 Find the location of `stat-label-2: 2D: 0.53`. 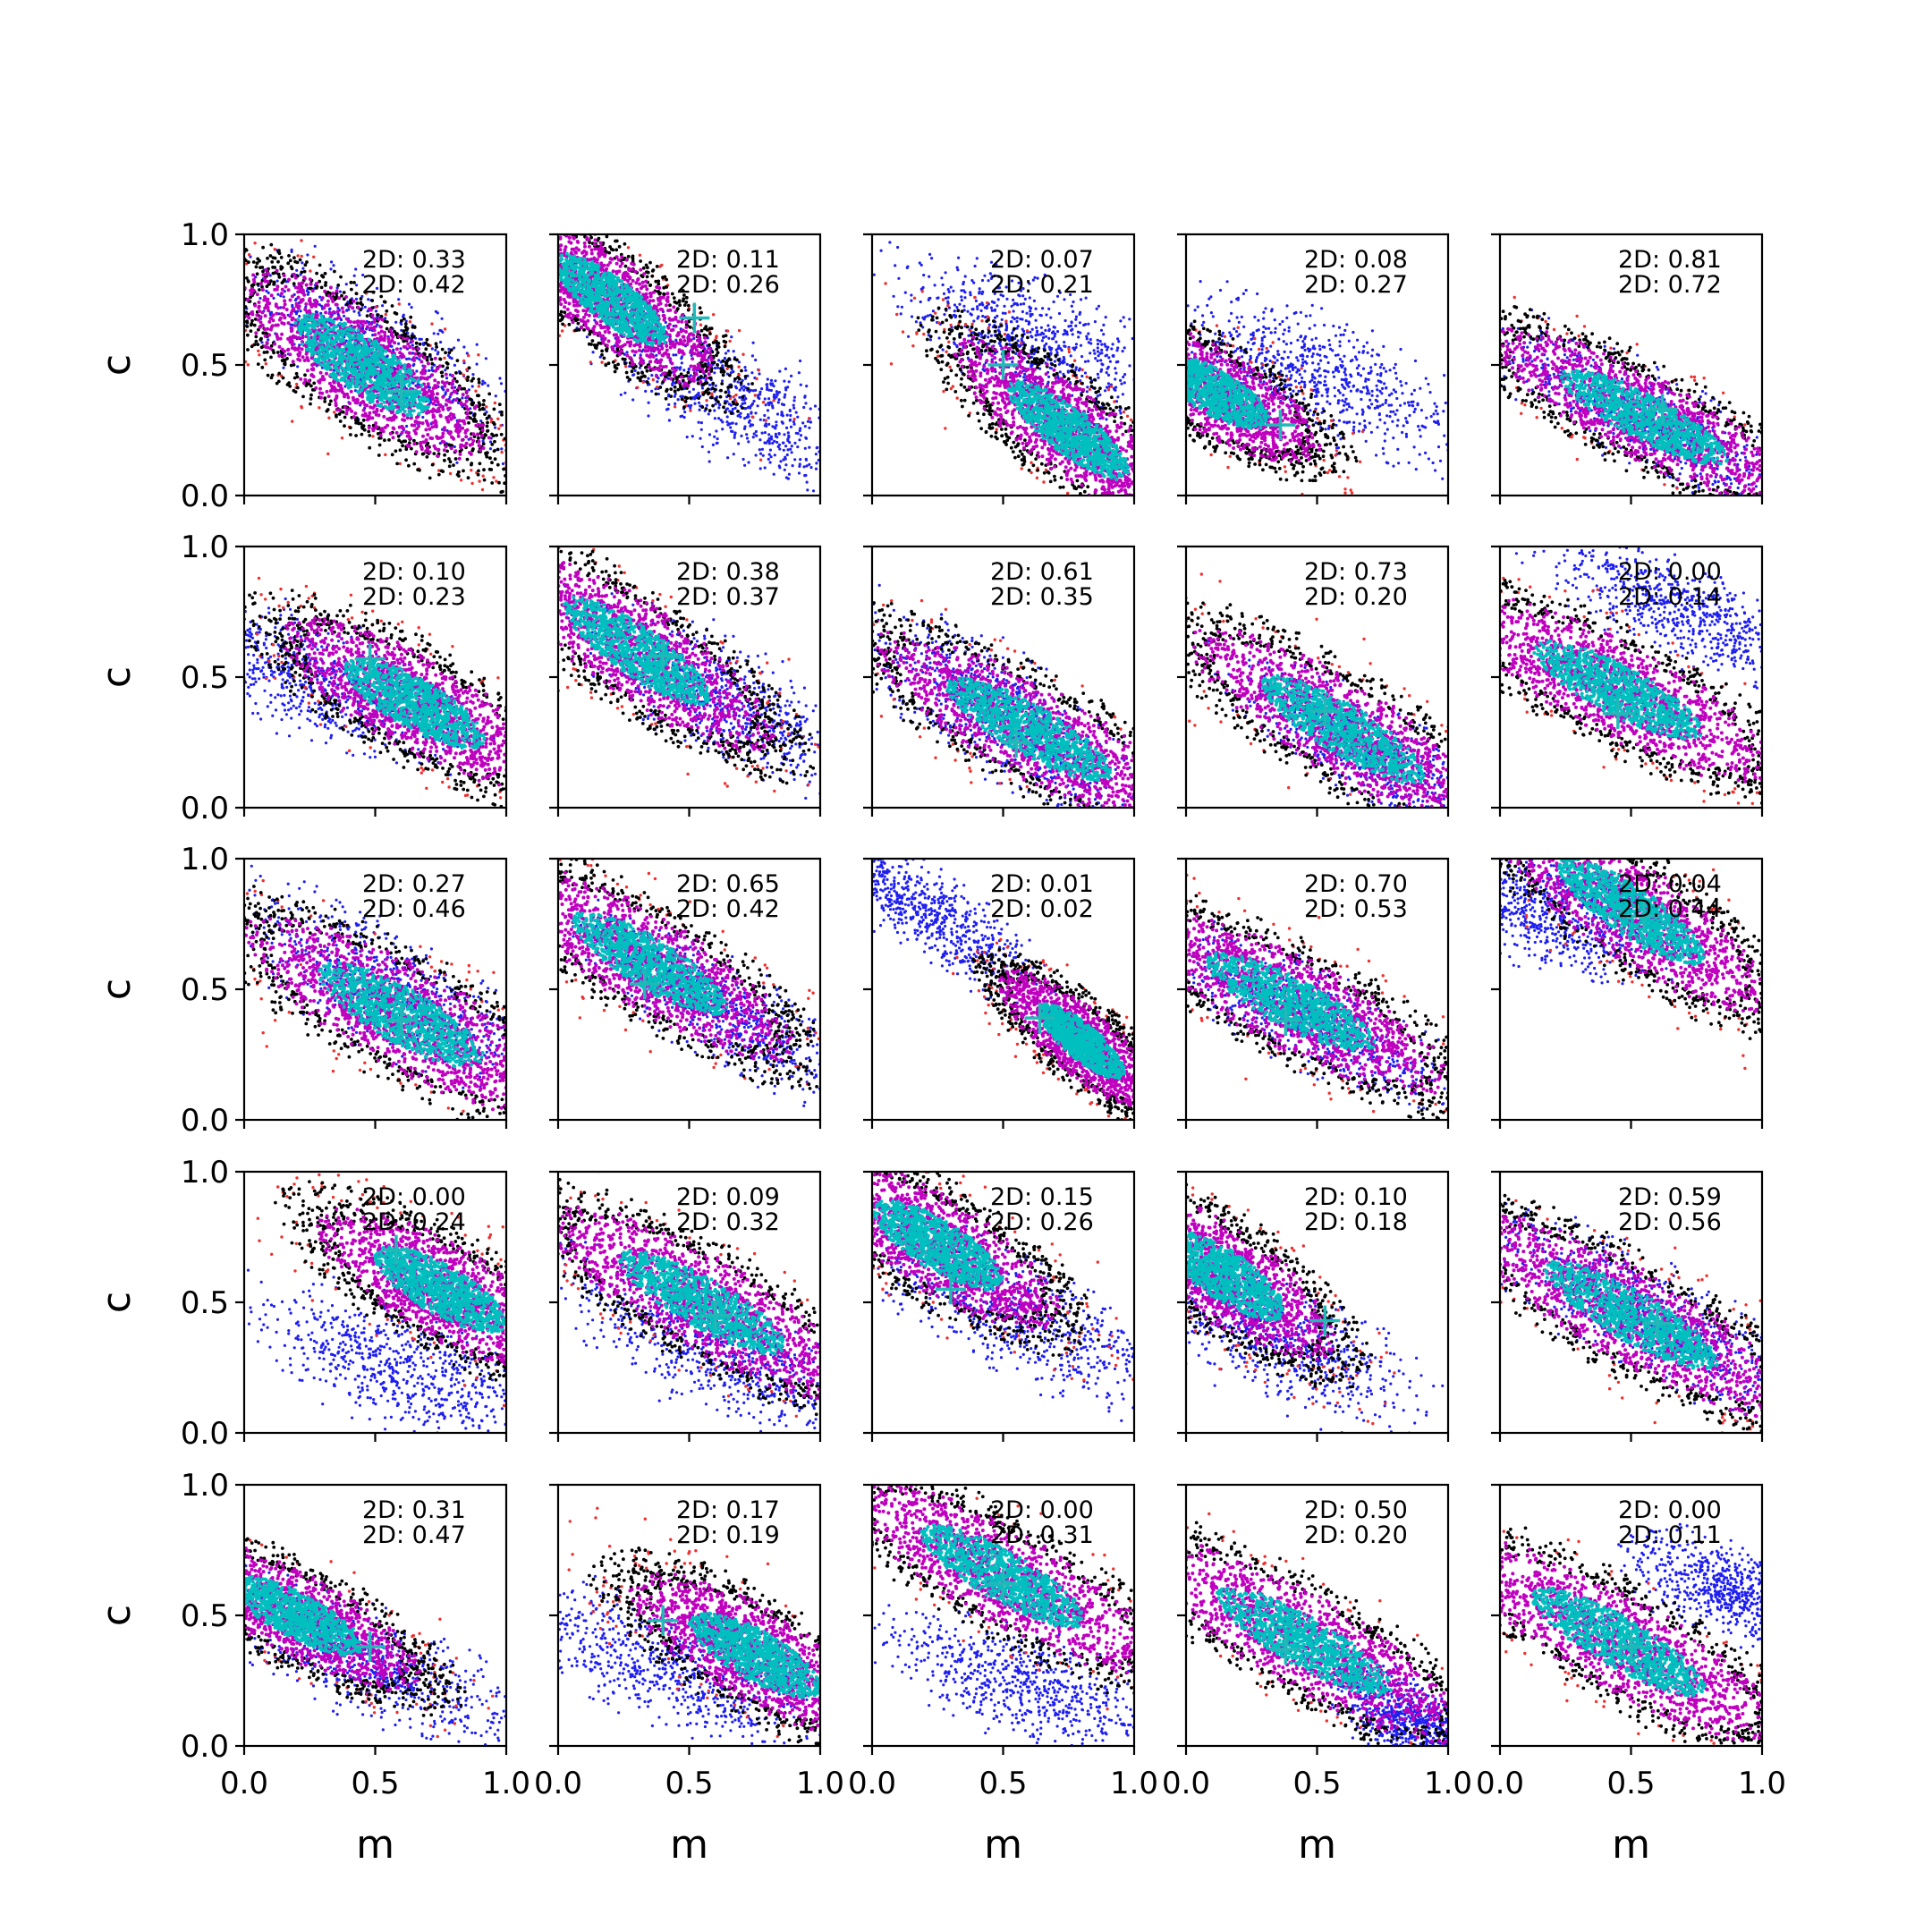

stat-label-2: 2D: 0.53 is located at coordinates (1356, 909).